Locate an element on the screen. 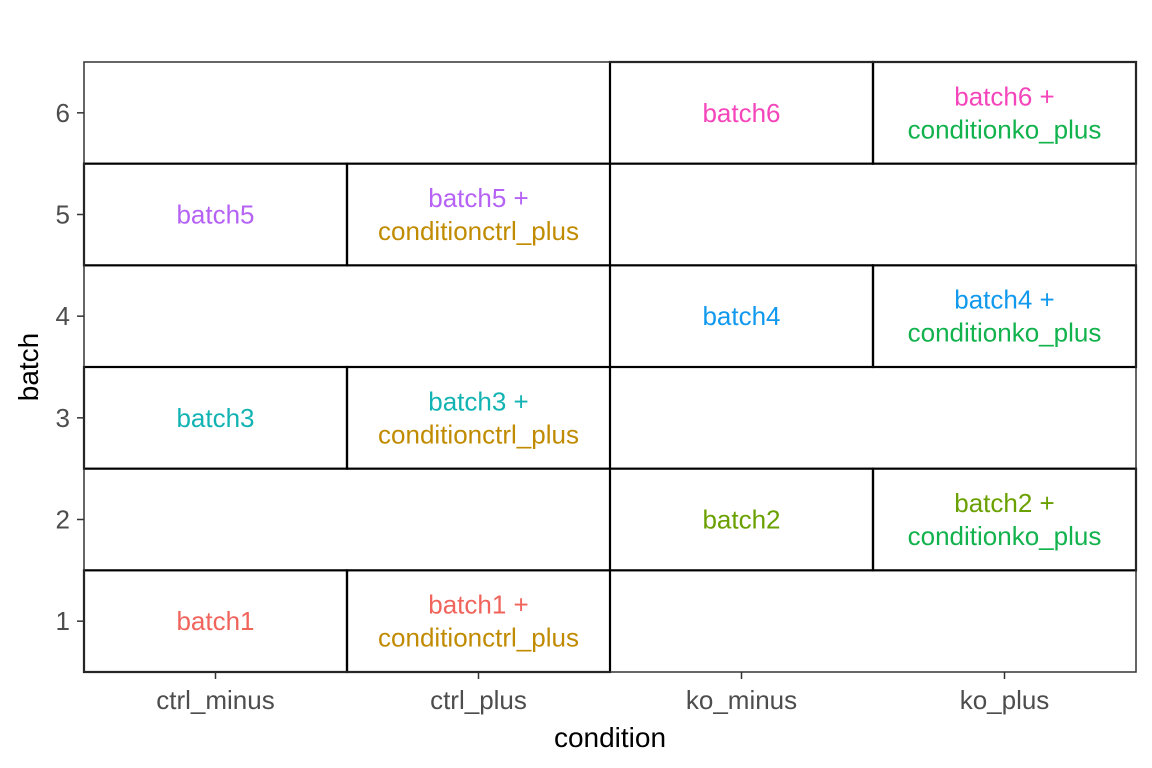 Image resolution: width=1152 pixels, height=768 pixels. cell-label: batch3 is located at coordinates (215, 418).